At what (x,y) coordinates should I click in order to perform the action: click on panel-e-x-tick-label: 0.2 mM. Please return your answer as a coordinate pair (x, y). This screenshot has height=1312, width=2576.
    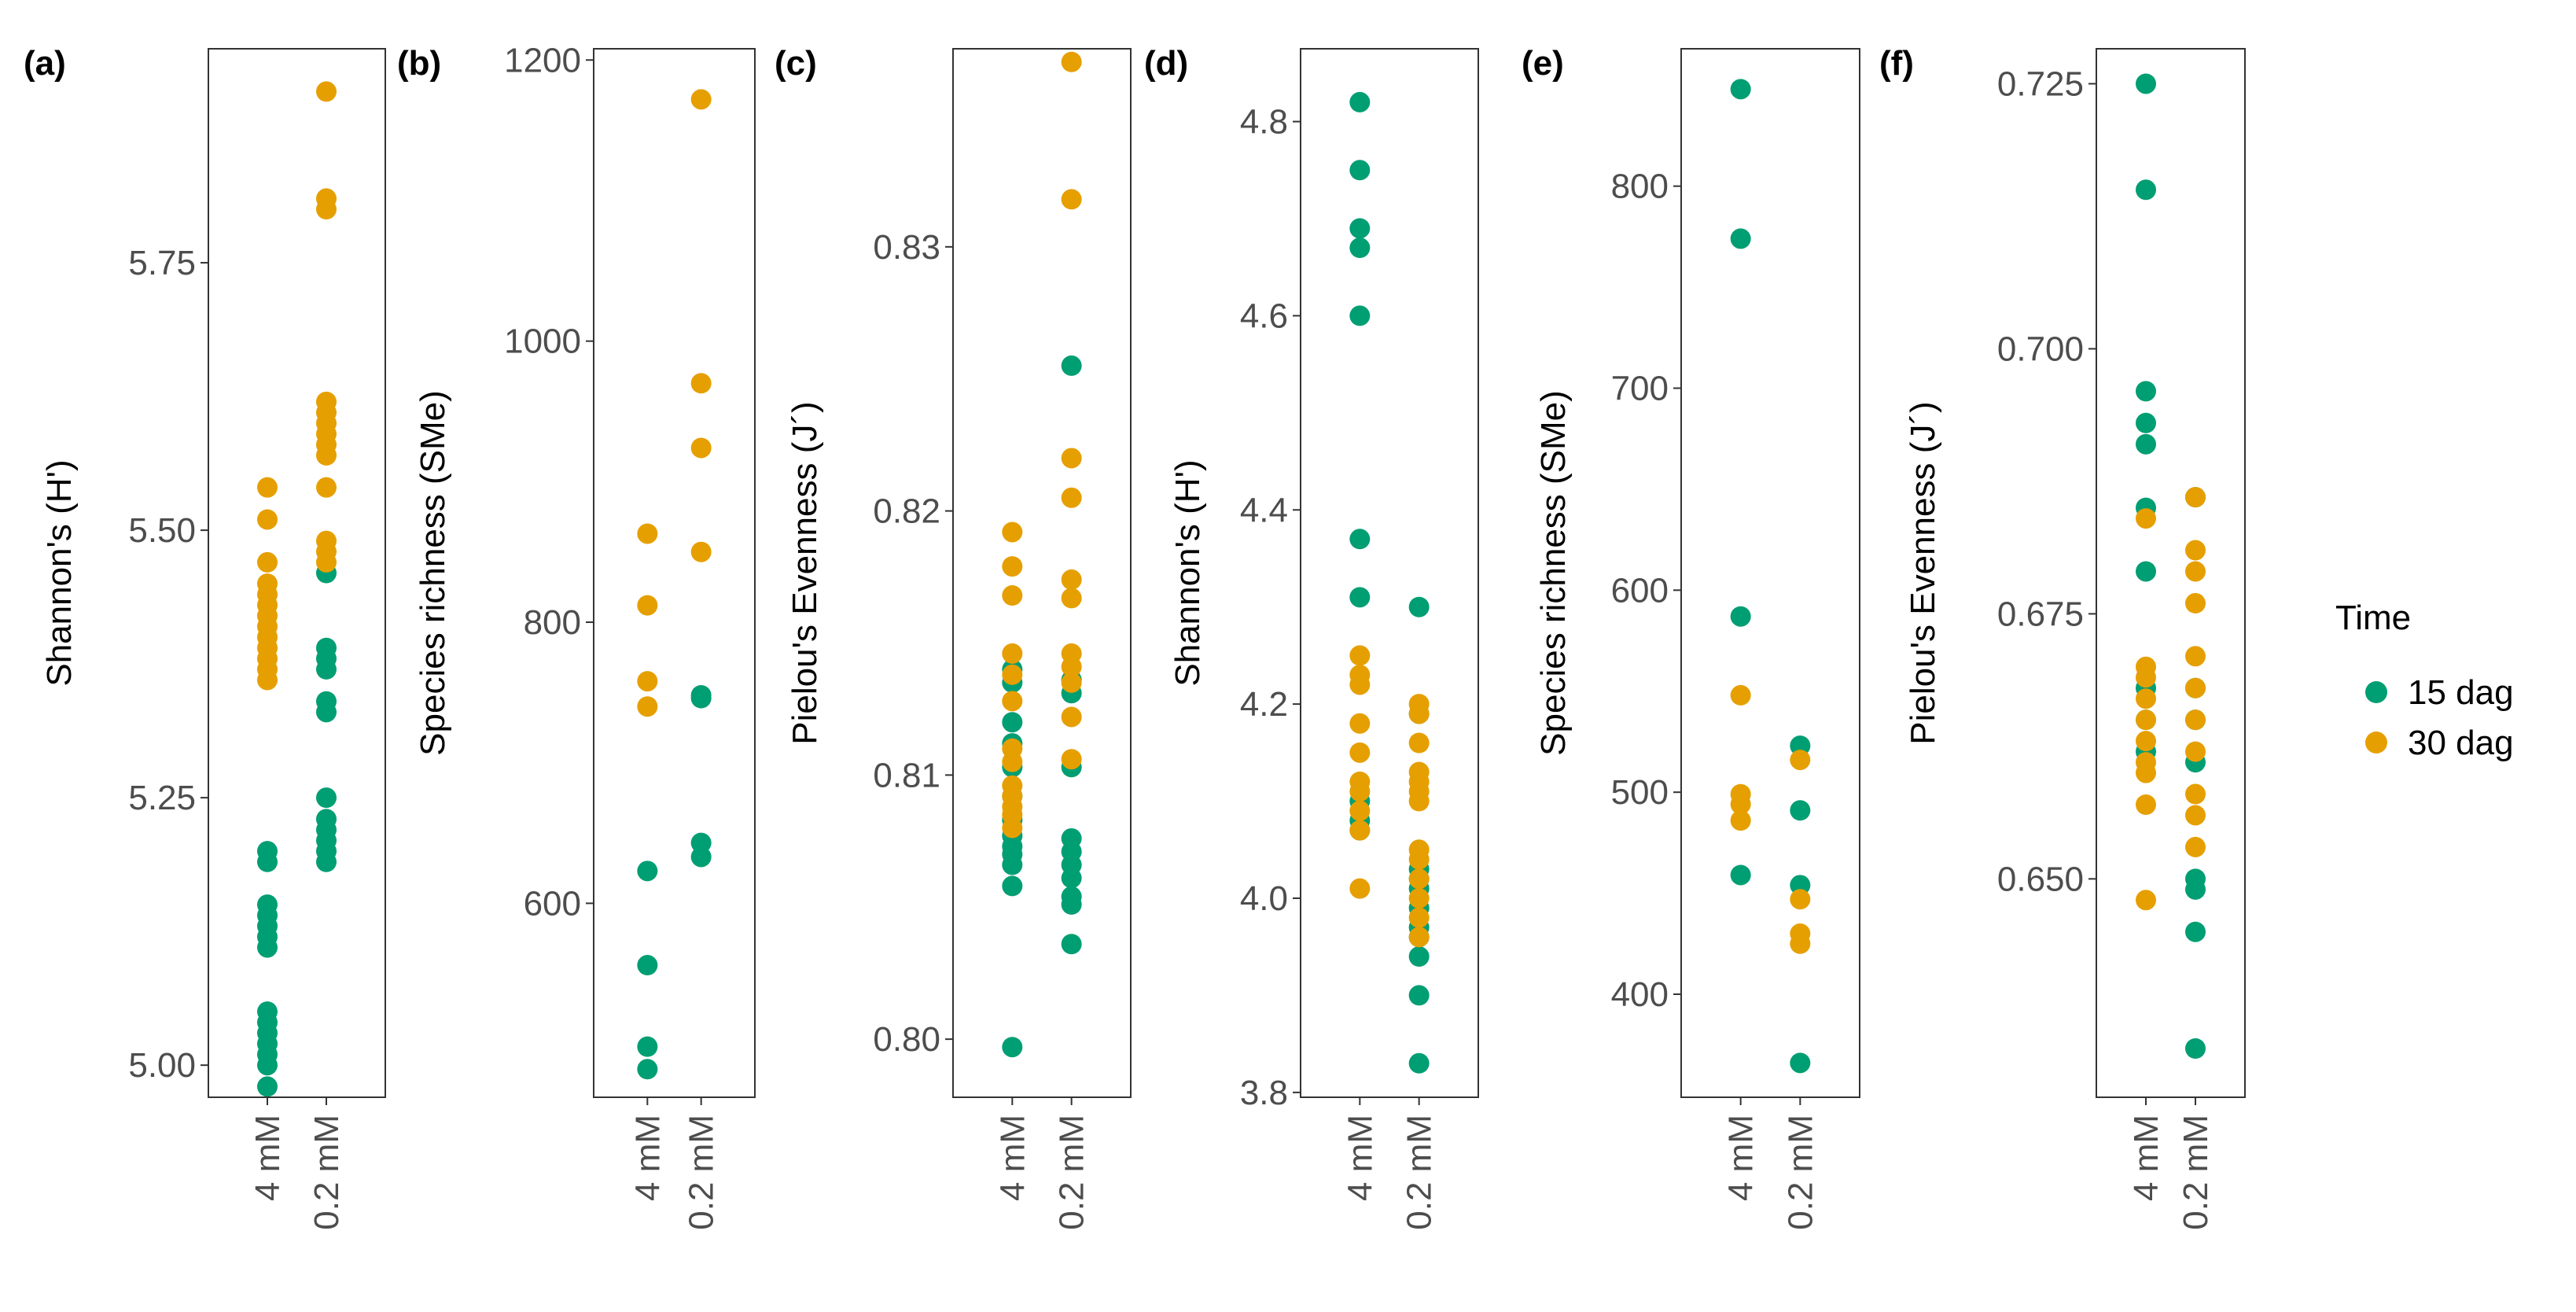
    Looking at the image, I should click on (1801, 1172).